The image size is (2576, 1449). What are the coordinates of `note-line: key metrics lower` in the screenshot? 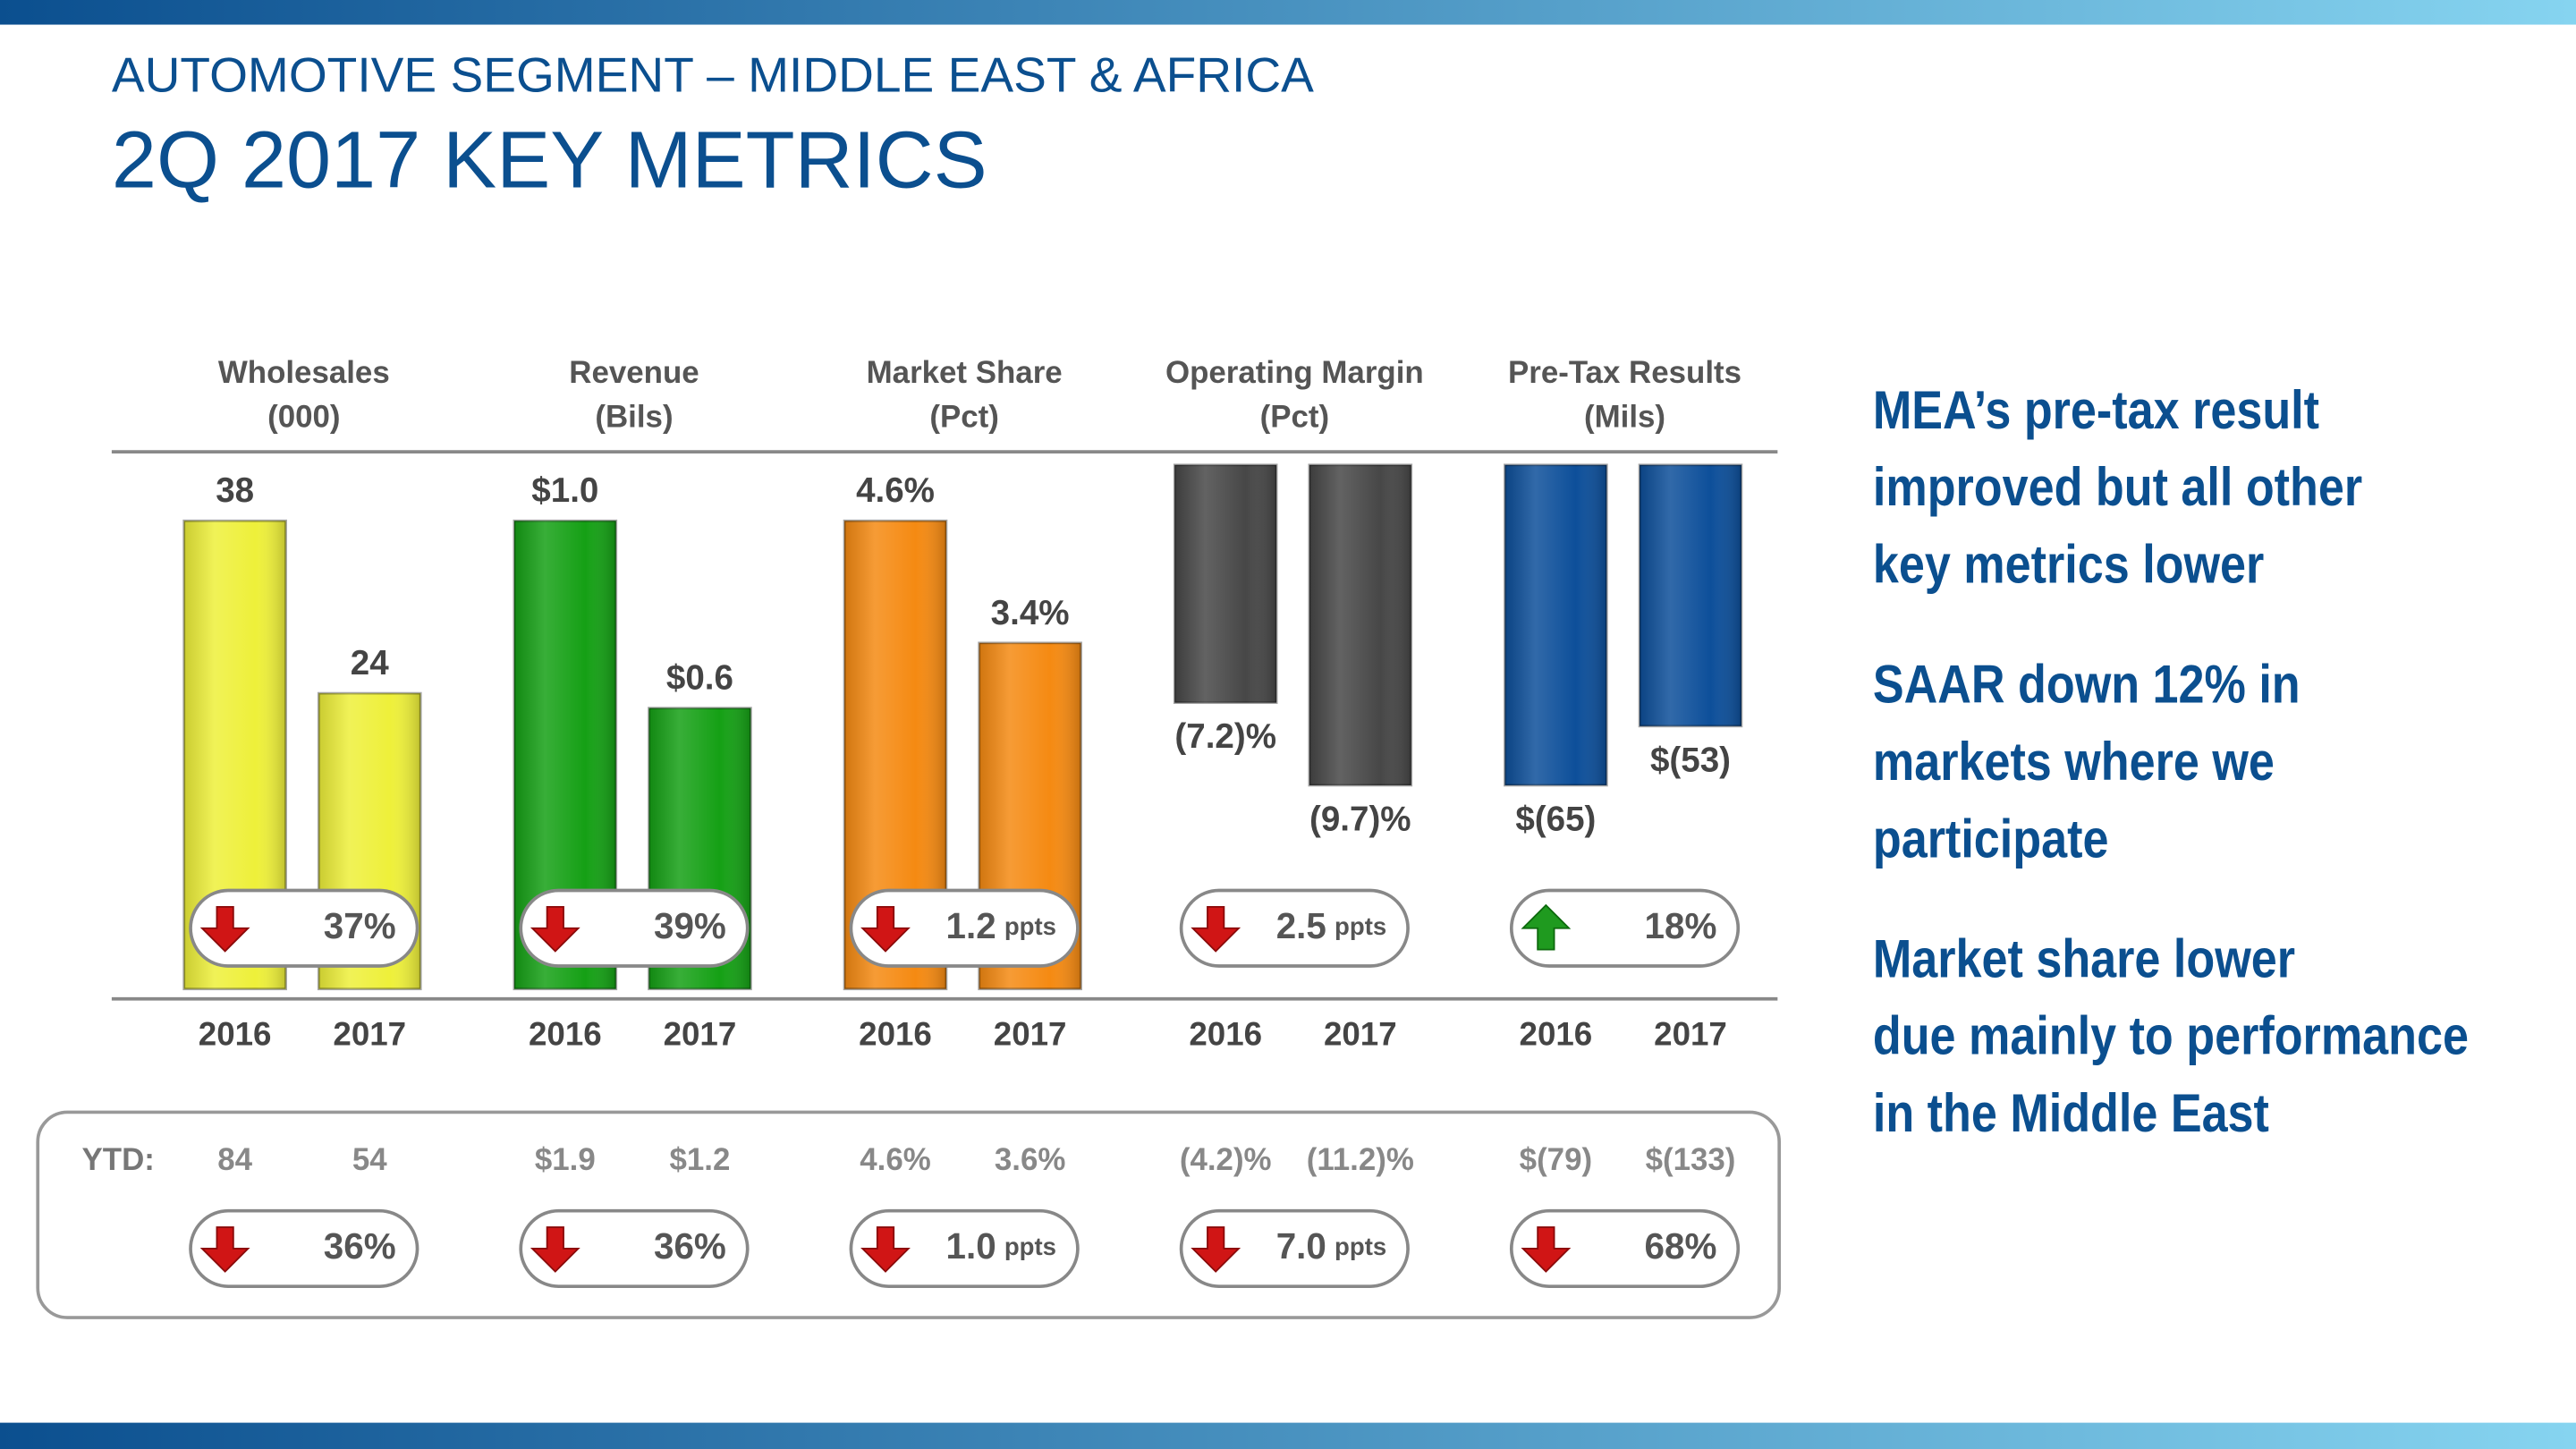 It's located at (2068, 564).